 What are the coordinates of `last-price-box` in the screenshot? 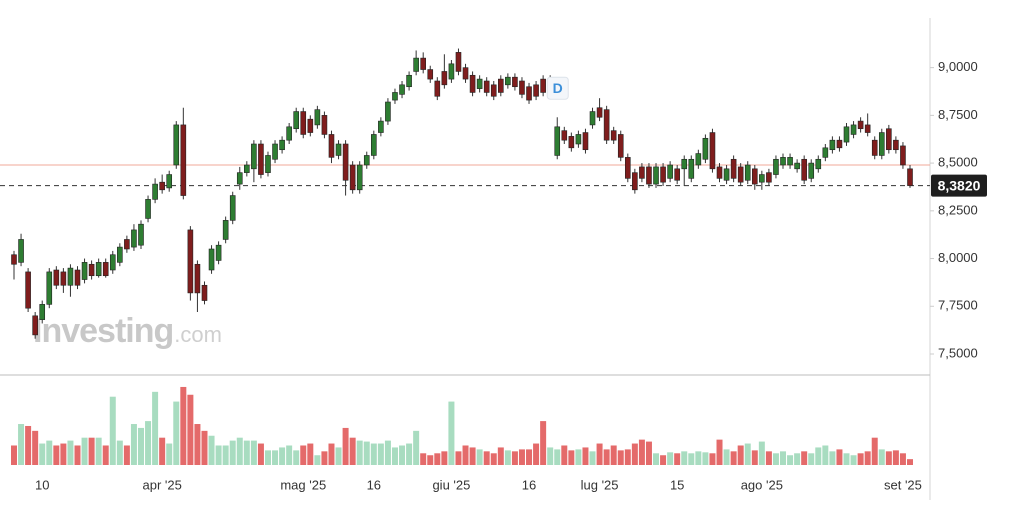 It's located at (959, 185).